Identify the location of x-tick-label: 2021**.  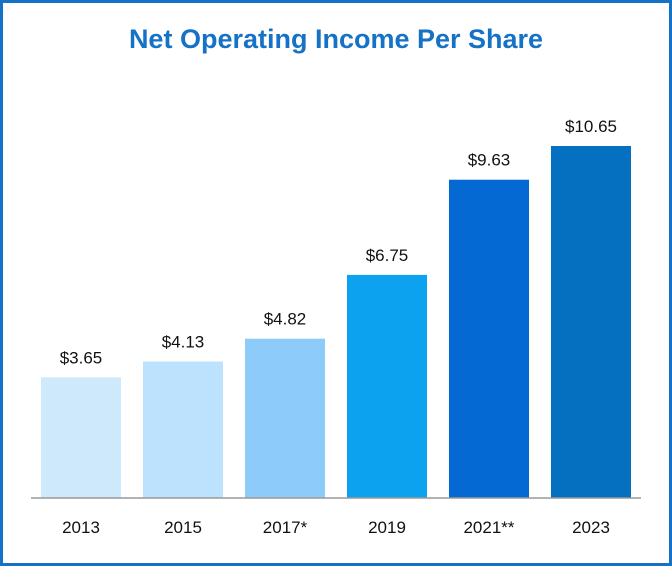
(488, 527).